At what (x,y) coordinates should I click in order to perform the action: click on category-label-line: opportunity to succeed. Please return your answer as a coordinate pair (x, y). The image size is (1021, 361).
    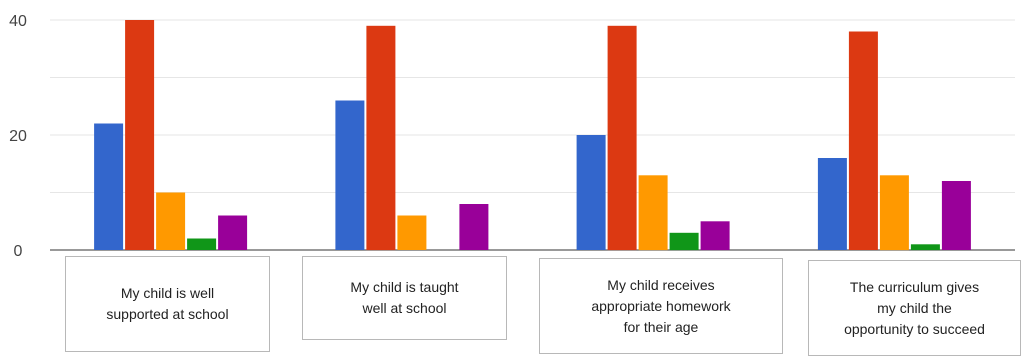
    Looking at the image, I should click on (914, 328).